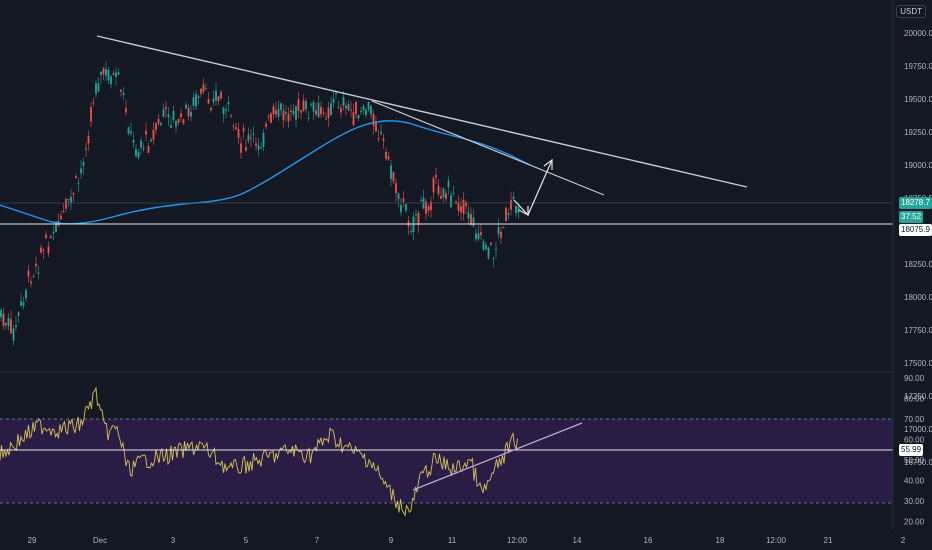 The height and width of the screenshot is (550, 932). What do you see at coordinates (911, 11) in the screenshot?
I see `currency-badge: USDT` at bounding box center [911, 11].